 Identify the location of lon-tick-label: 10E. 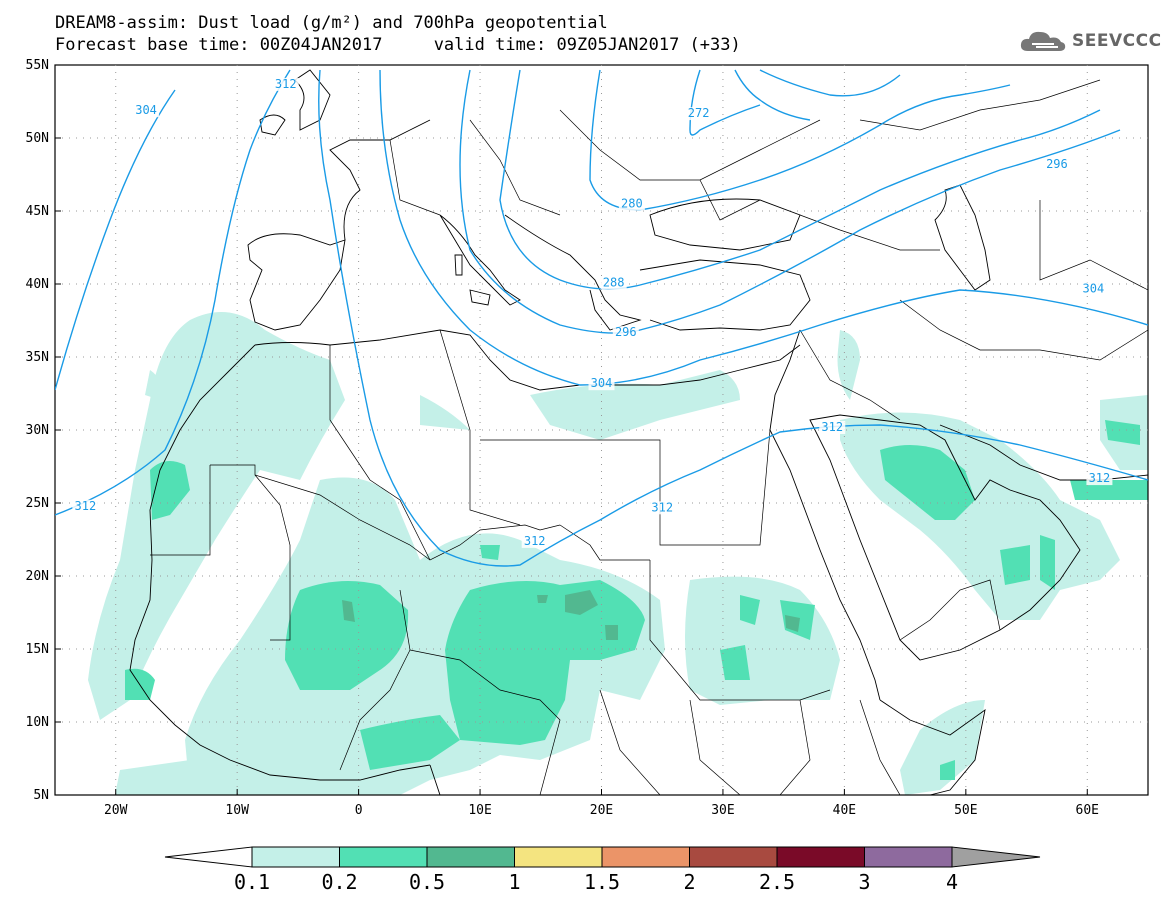
(479, 810).